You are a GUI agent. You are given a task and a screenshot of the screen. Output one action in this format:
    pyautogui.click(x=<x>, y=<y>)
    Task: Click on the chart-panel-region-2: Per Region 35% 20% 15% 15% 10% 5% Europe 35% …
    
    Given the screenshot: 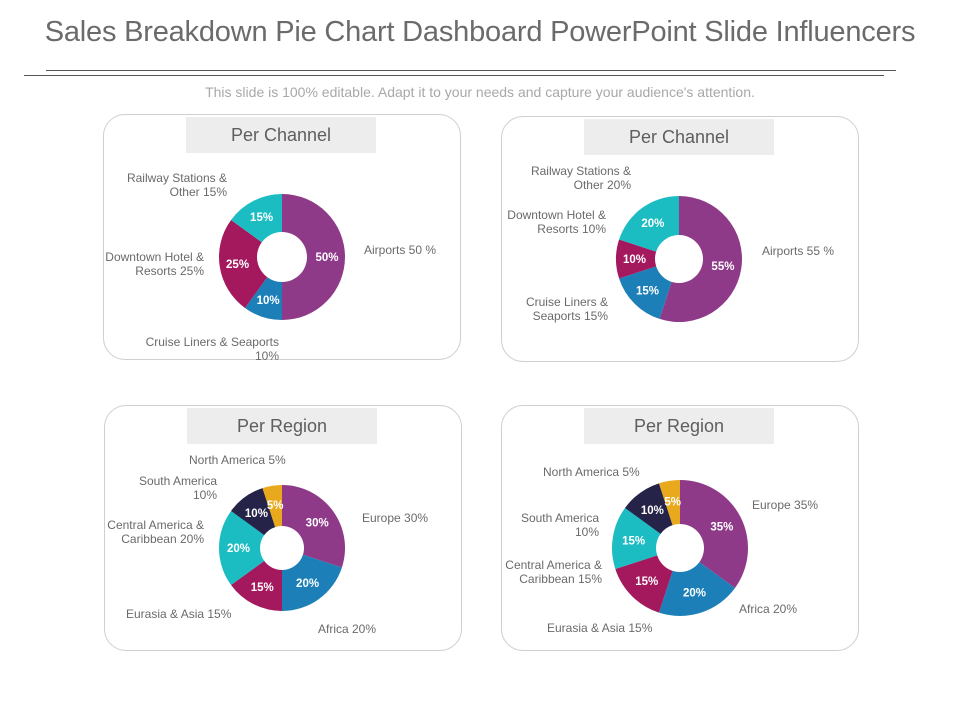 What is the action you would take?
    pyautogui.click(x=680, y=528)
    